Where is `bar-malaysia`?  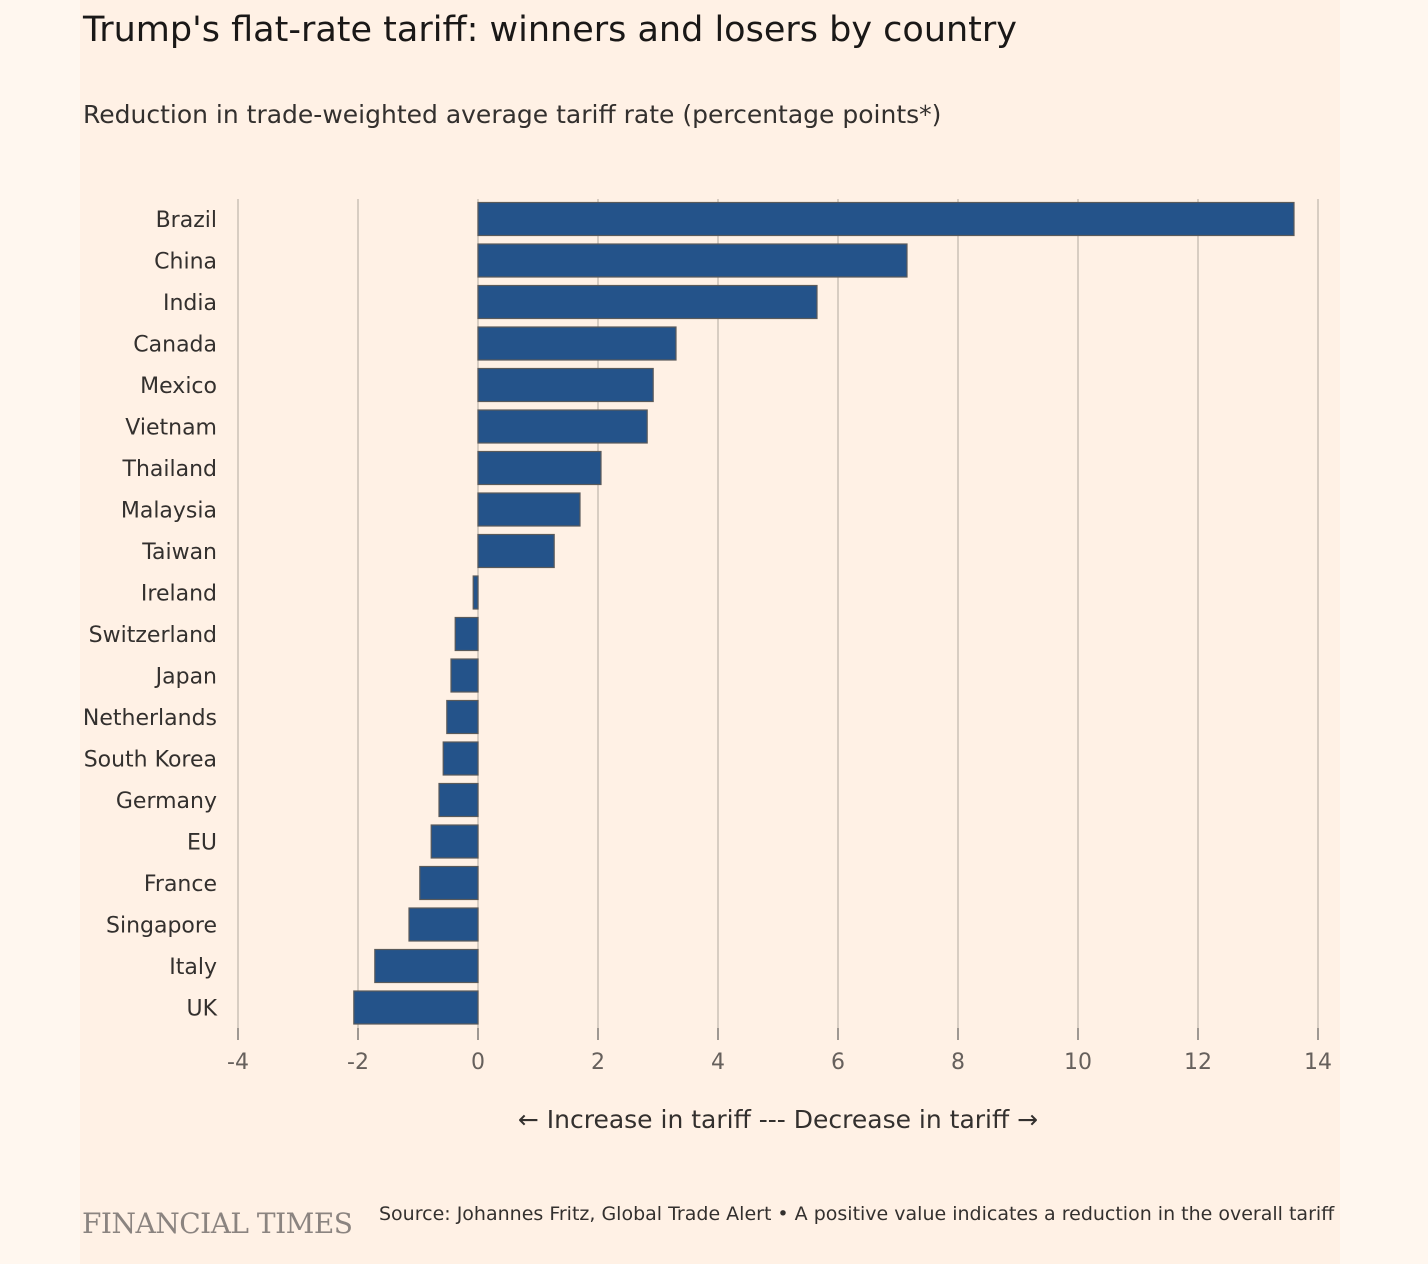
bar-malaysia is located at coordinates (529, 509).